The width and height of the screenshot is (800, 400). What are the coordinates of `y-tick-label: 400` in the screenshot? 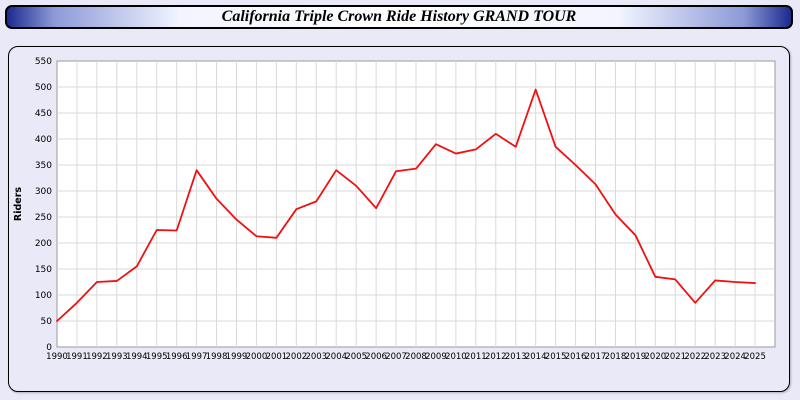 It's located at (43, 140).